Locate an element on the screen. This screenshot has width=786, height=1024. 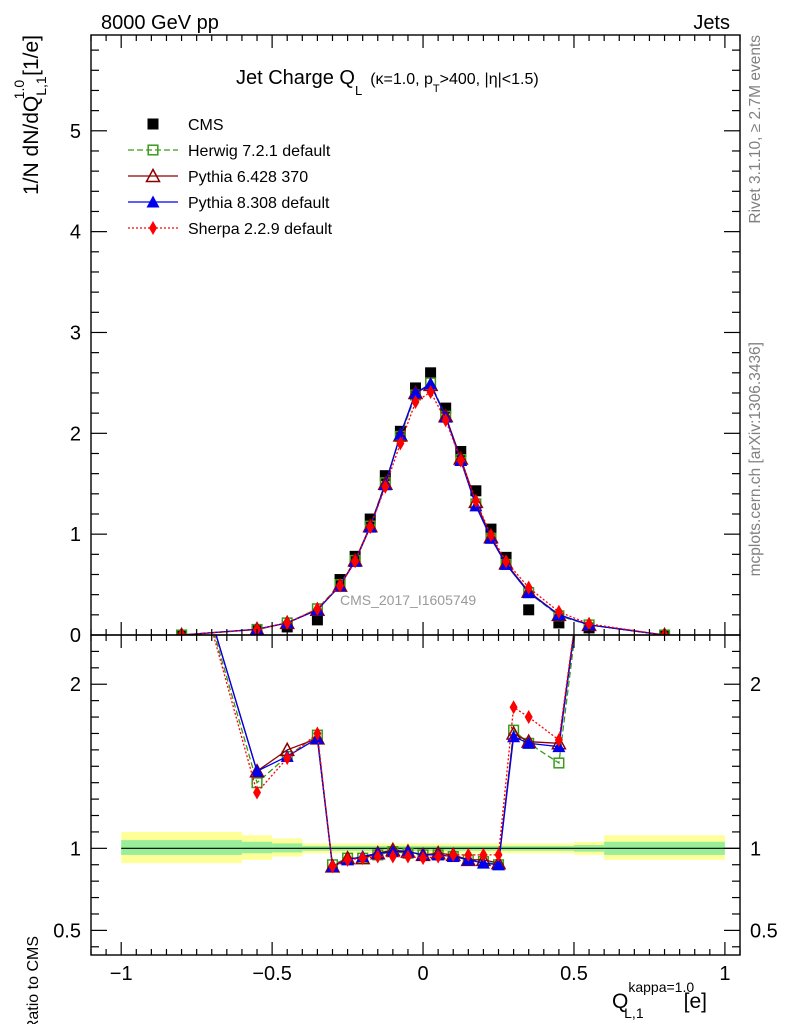
ratio-line-sherpa-2-2-9-default is located at coordinates (393, 751).